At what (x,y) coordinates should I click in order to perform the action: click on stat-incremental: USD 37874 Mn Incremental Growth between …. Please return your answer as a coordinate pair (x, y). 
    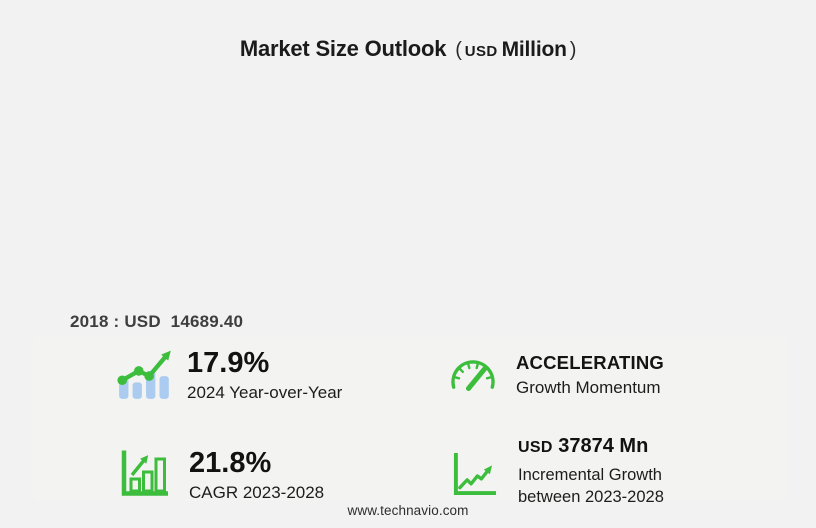
    Looking at the image, I should click on (591, 471).